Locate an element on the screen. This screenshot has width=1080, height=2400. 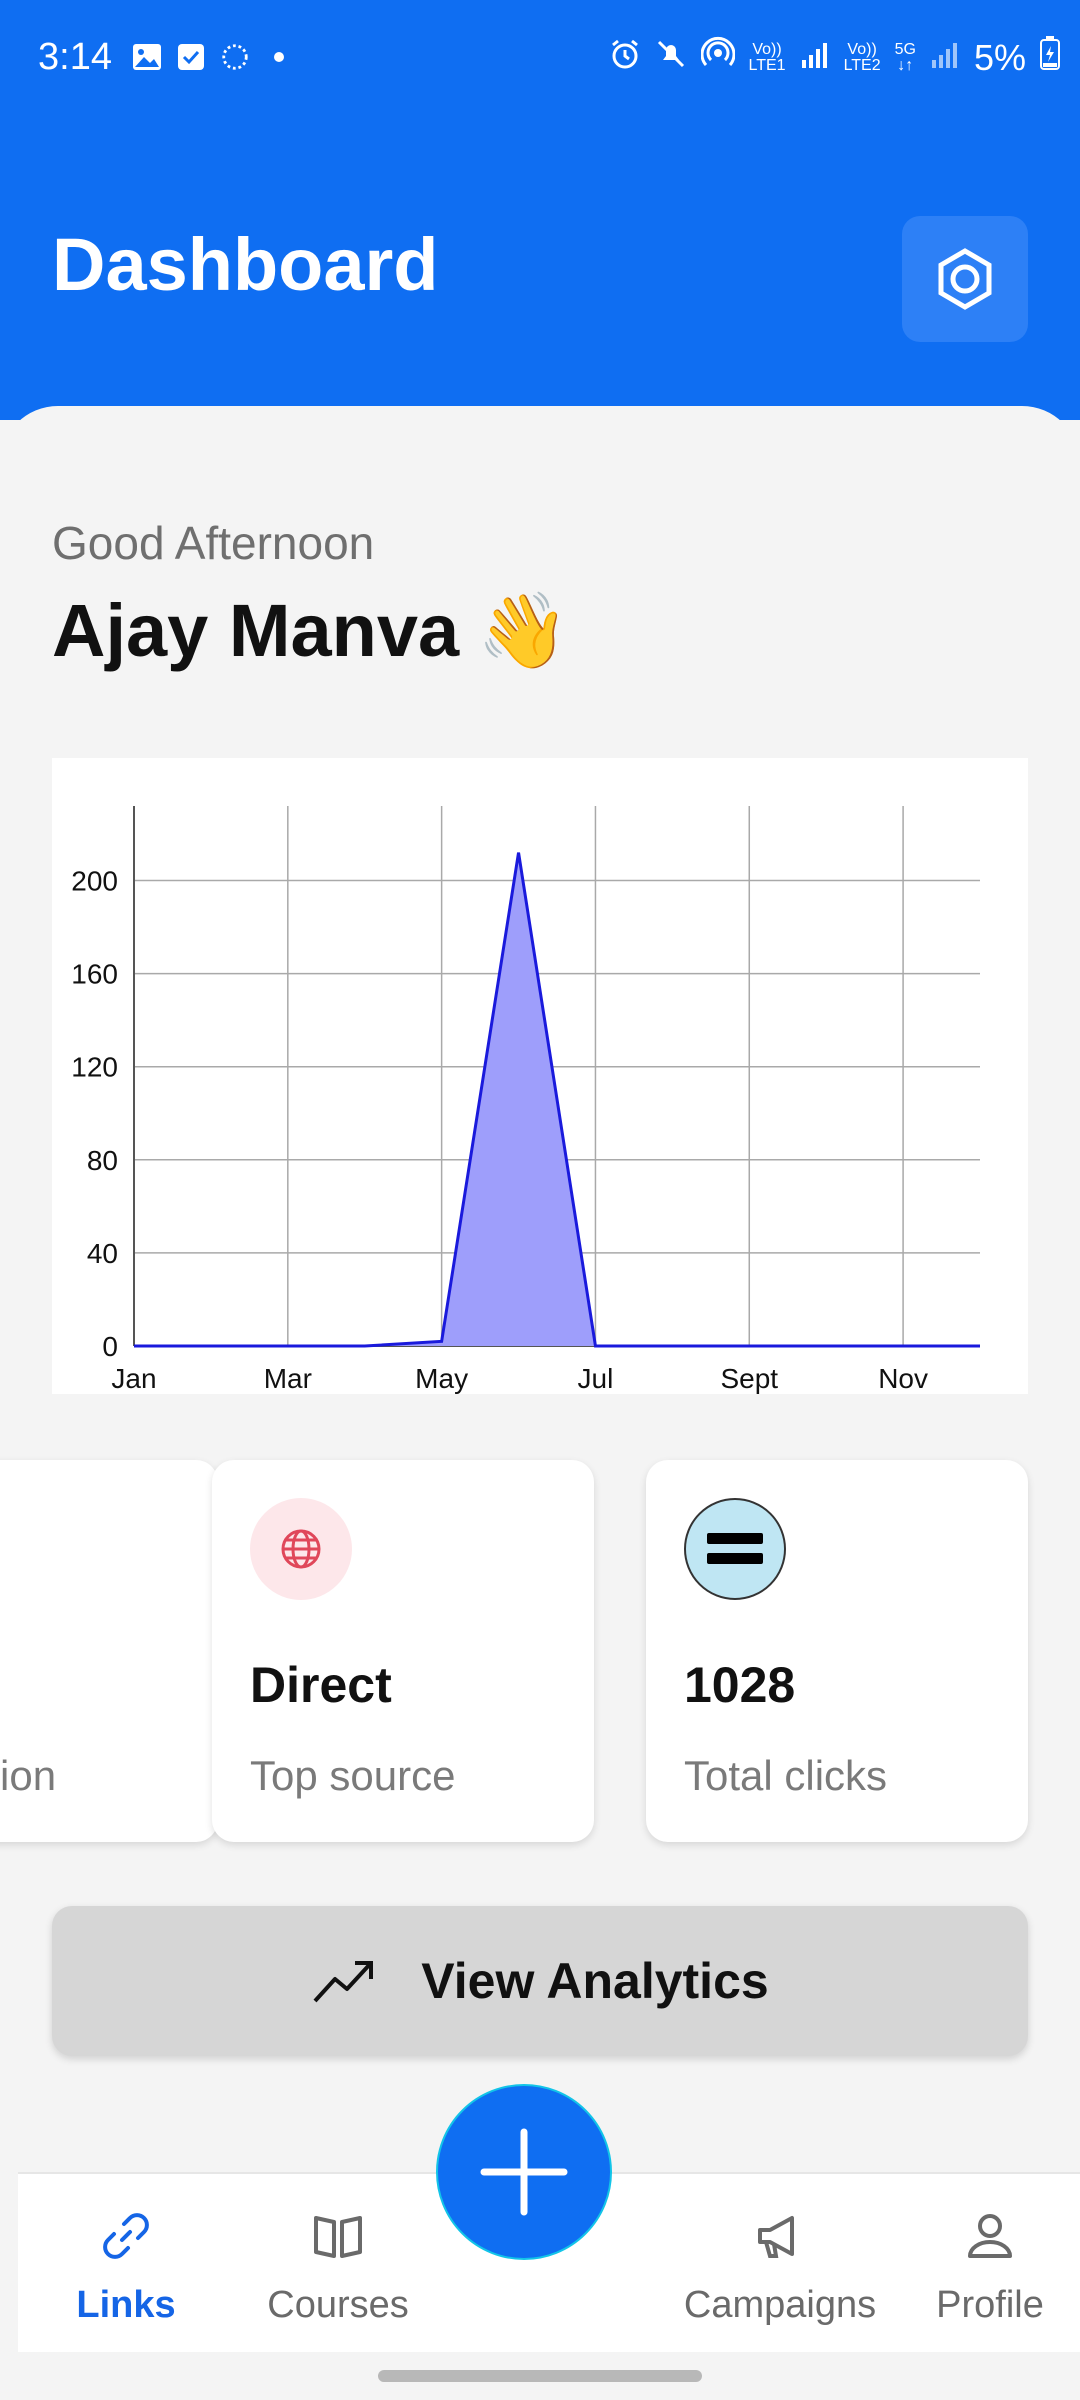
mute-icon is located at coordinates (671, 58).